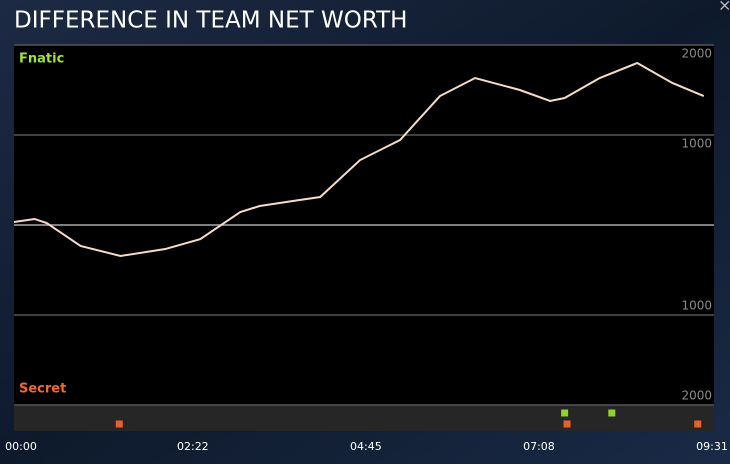 The image size is (730, 464). Describe the element at coordinates (21, 446) in the screenshot. I see `x-tick-label: 00:00` at that location.